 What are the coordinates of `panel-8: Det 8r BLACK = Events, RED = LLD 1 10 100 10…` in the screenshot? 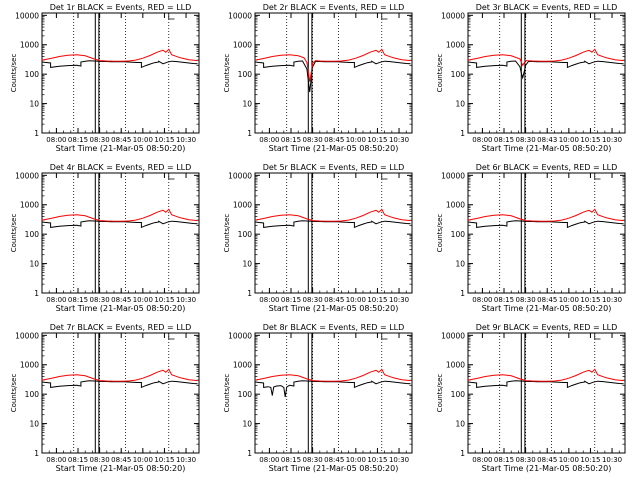 It's located at (318, 398).